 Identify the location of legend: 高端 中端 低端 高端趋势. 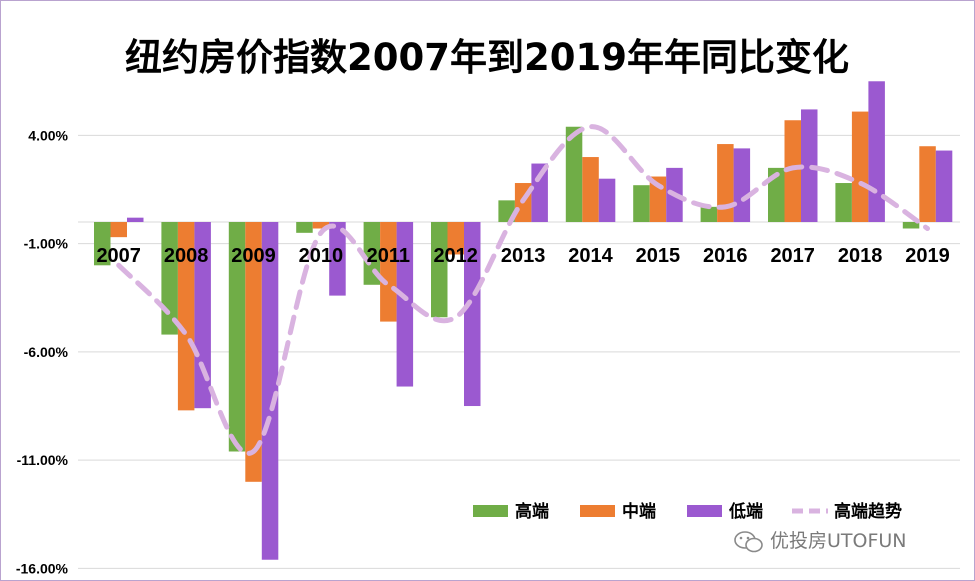
(687, 511).